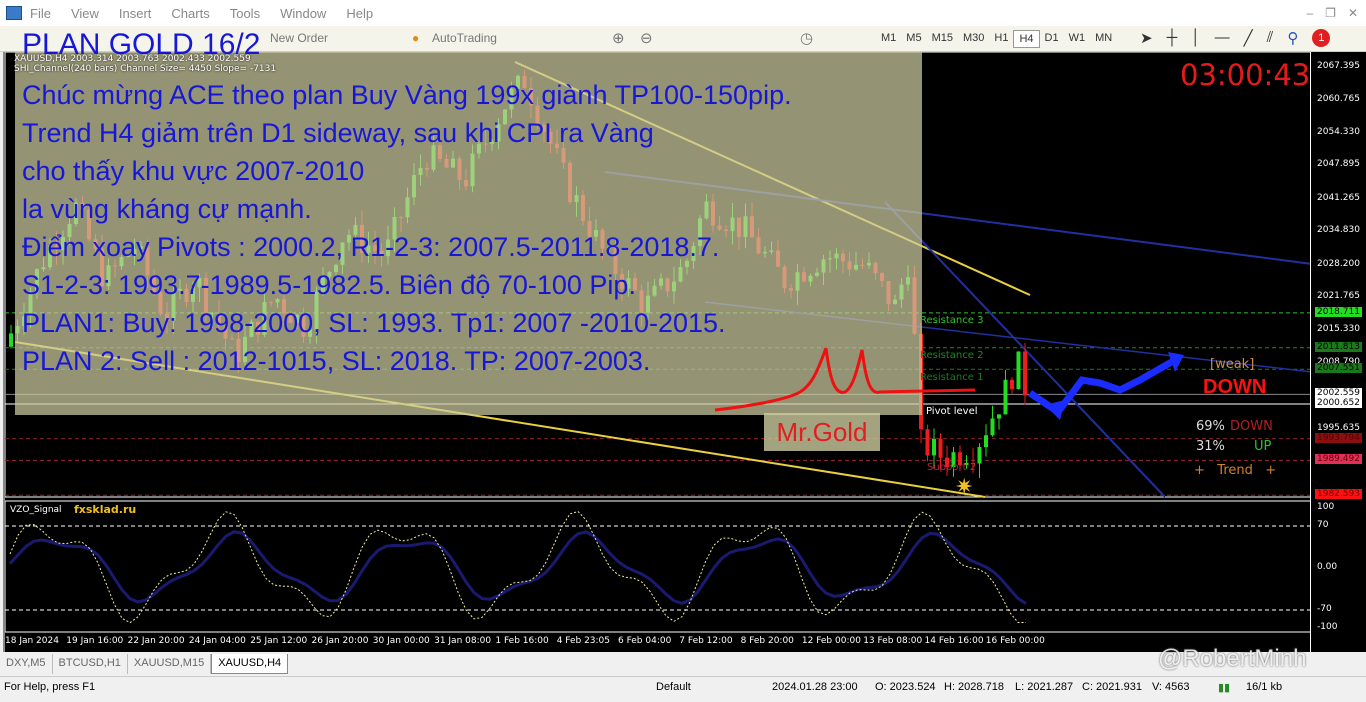 Image resolution: width=1366 pixels, height=702 pixels. I want to click on status-low: L: 2021.287, so click(1044, 687).